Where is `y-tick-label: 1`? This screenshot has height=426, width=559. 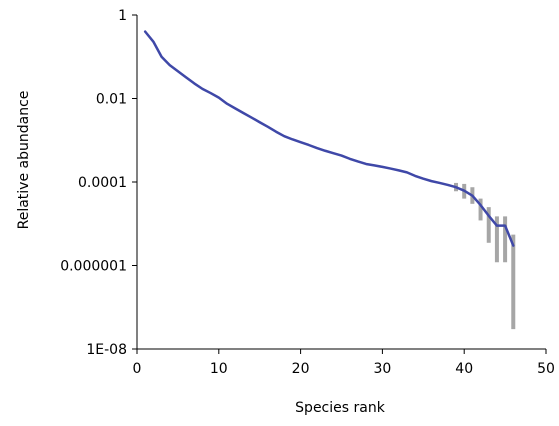 y-tick-label: 1 is located at coordinates (122, 16).